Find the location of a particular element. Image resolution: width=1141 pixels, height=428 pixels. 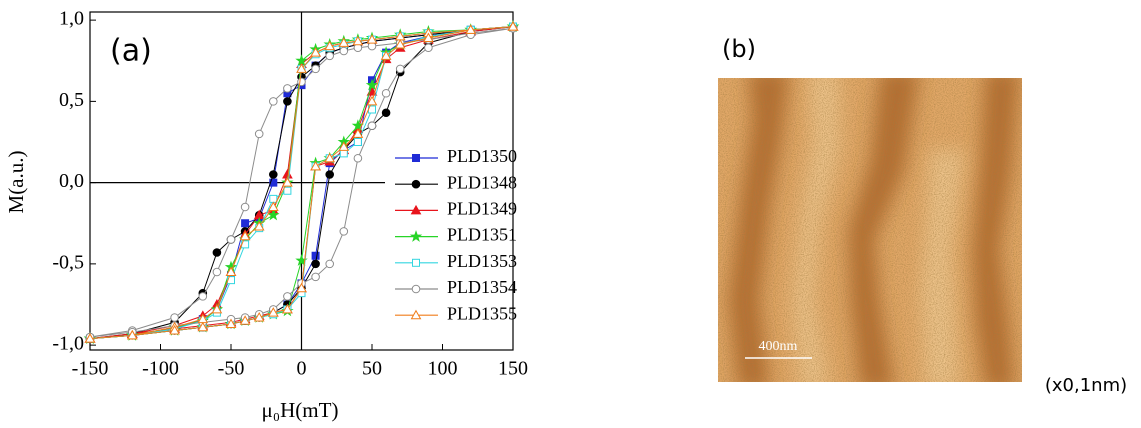

y-tick-label: -1,0 is located at coordinates (68, 344).